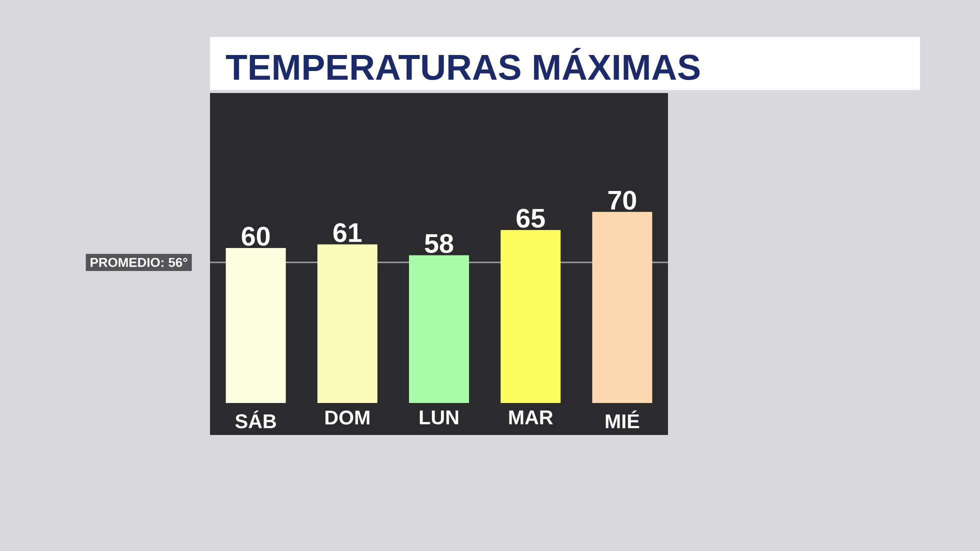 Image resolution: width=980 pixels, height=551 pixels. I want to click on data-label: 61, so click(347, 232).